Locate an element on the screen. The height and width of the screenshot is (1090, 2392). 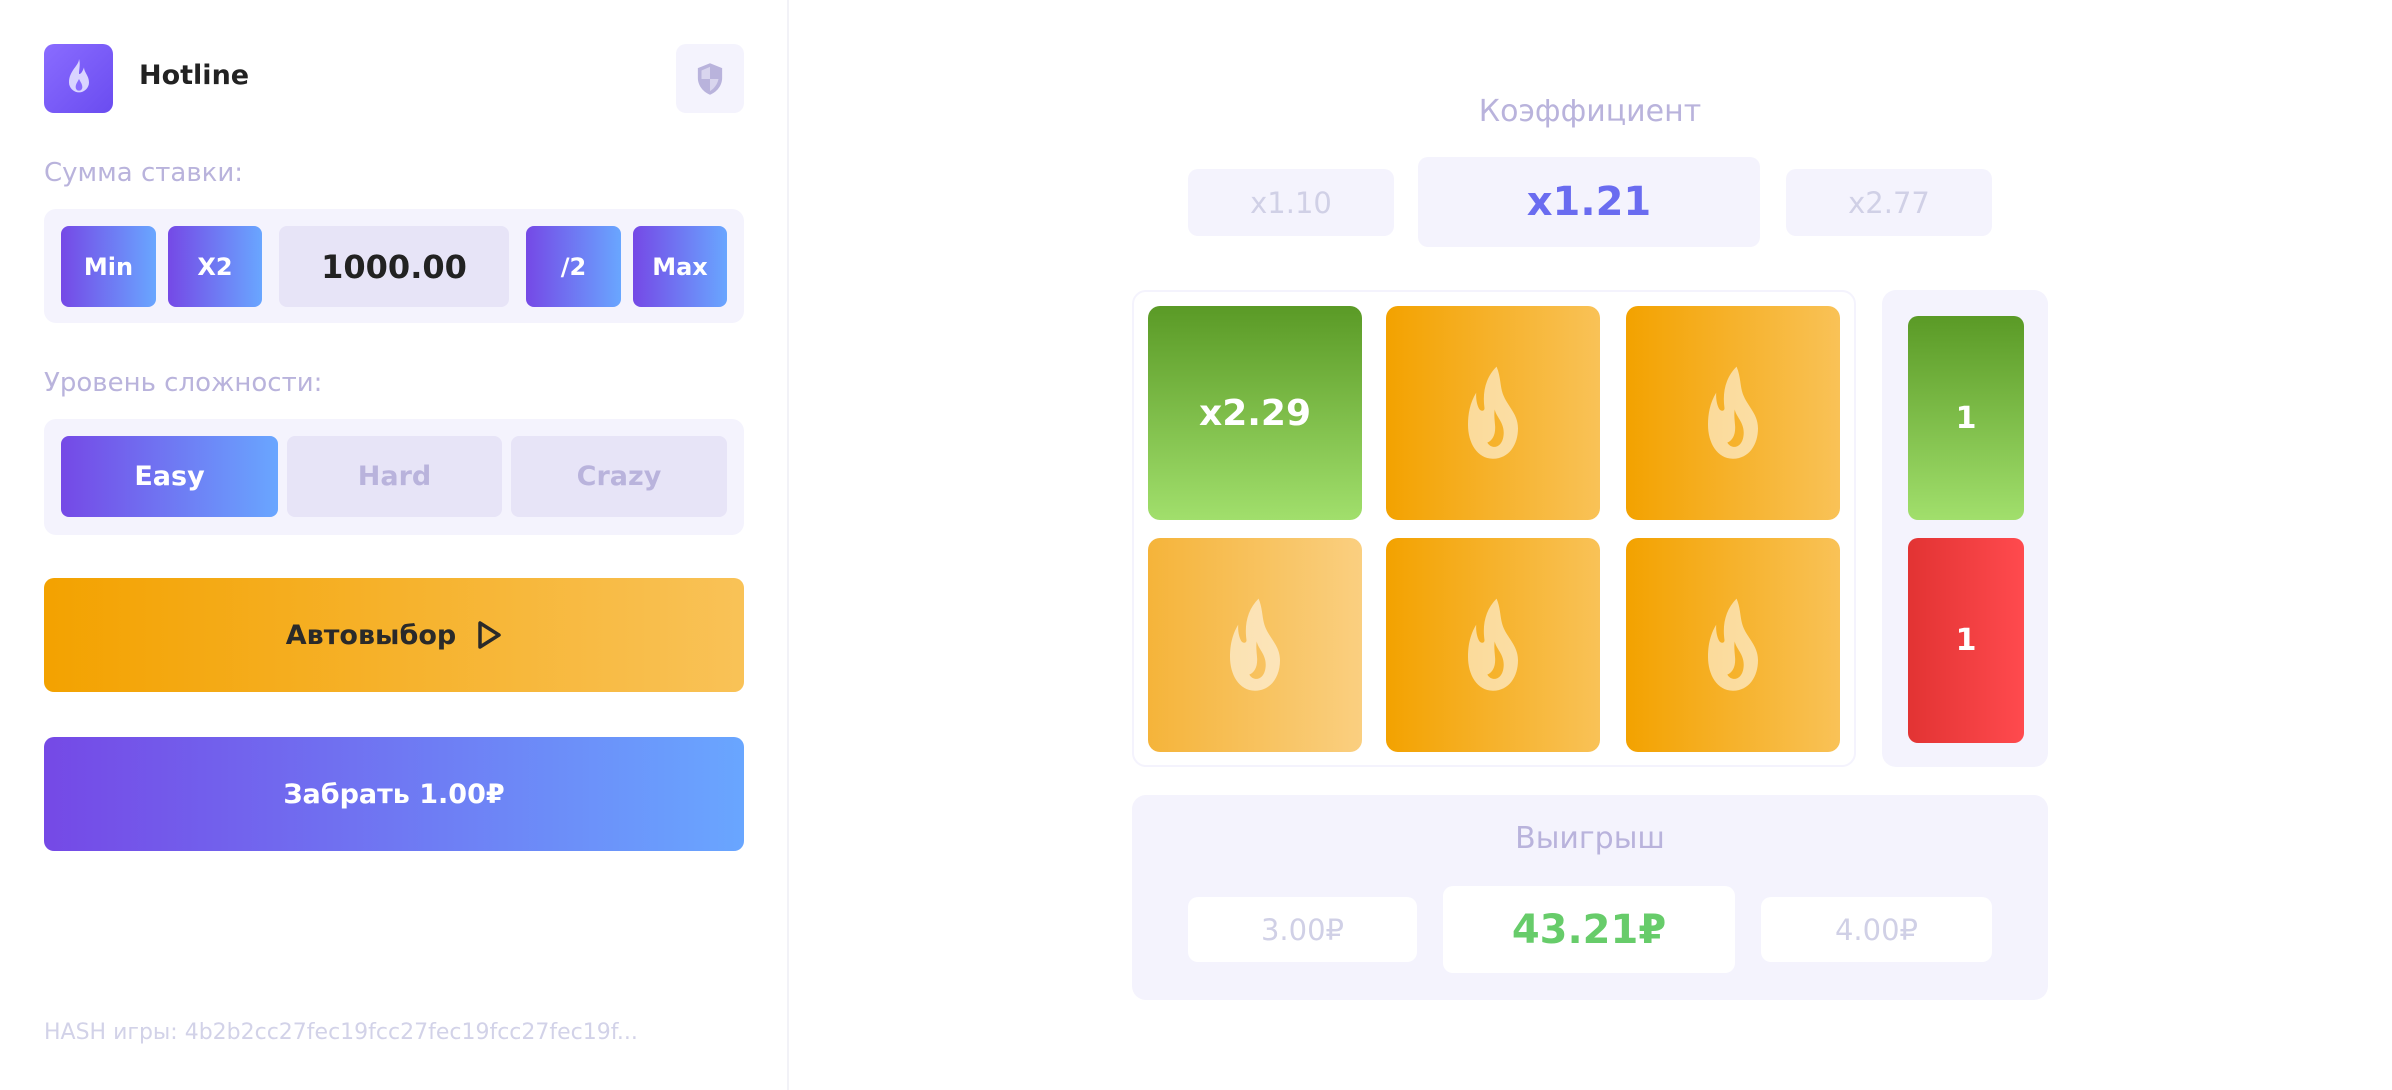
coefficient-title: Коэффициент is located at coordinates (1590, 111).